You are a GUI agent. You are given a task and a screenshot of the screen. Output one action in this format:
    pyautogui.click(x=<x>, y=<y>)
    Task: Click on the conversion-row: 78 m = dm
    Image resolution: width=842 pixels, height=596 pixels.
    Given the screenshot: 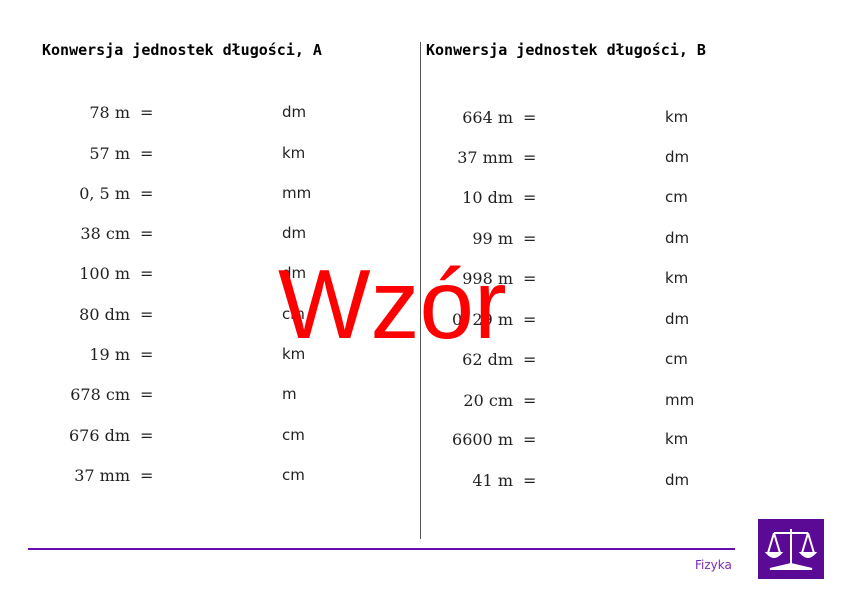 What is the action you would take?
    pyautogui.click(x=421, y=113)
    